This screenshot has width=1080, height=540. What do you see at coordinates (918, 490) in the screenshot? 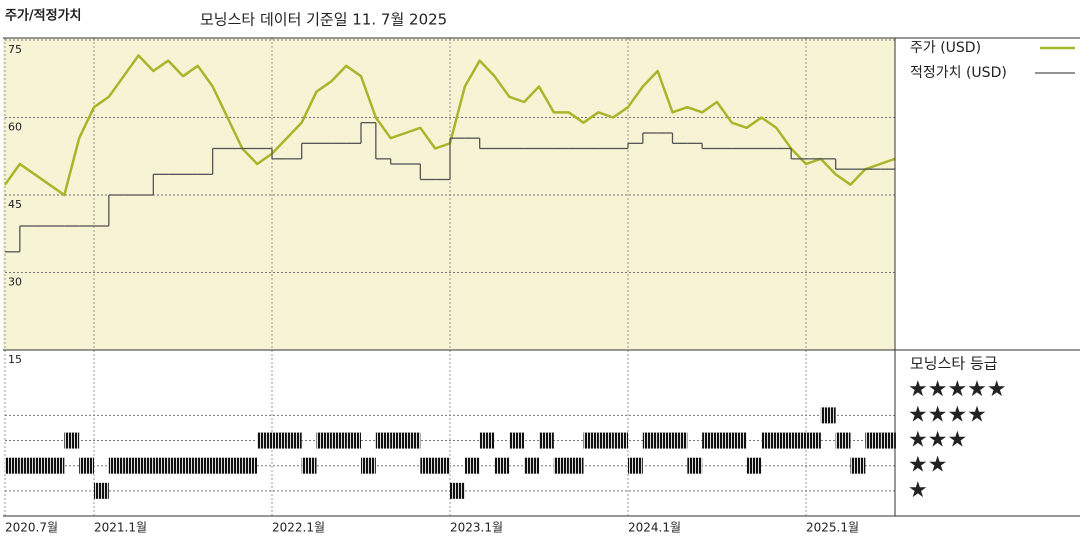
I see `rating-legend: ★` at bounding box center [918, 490].